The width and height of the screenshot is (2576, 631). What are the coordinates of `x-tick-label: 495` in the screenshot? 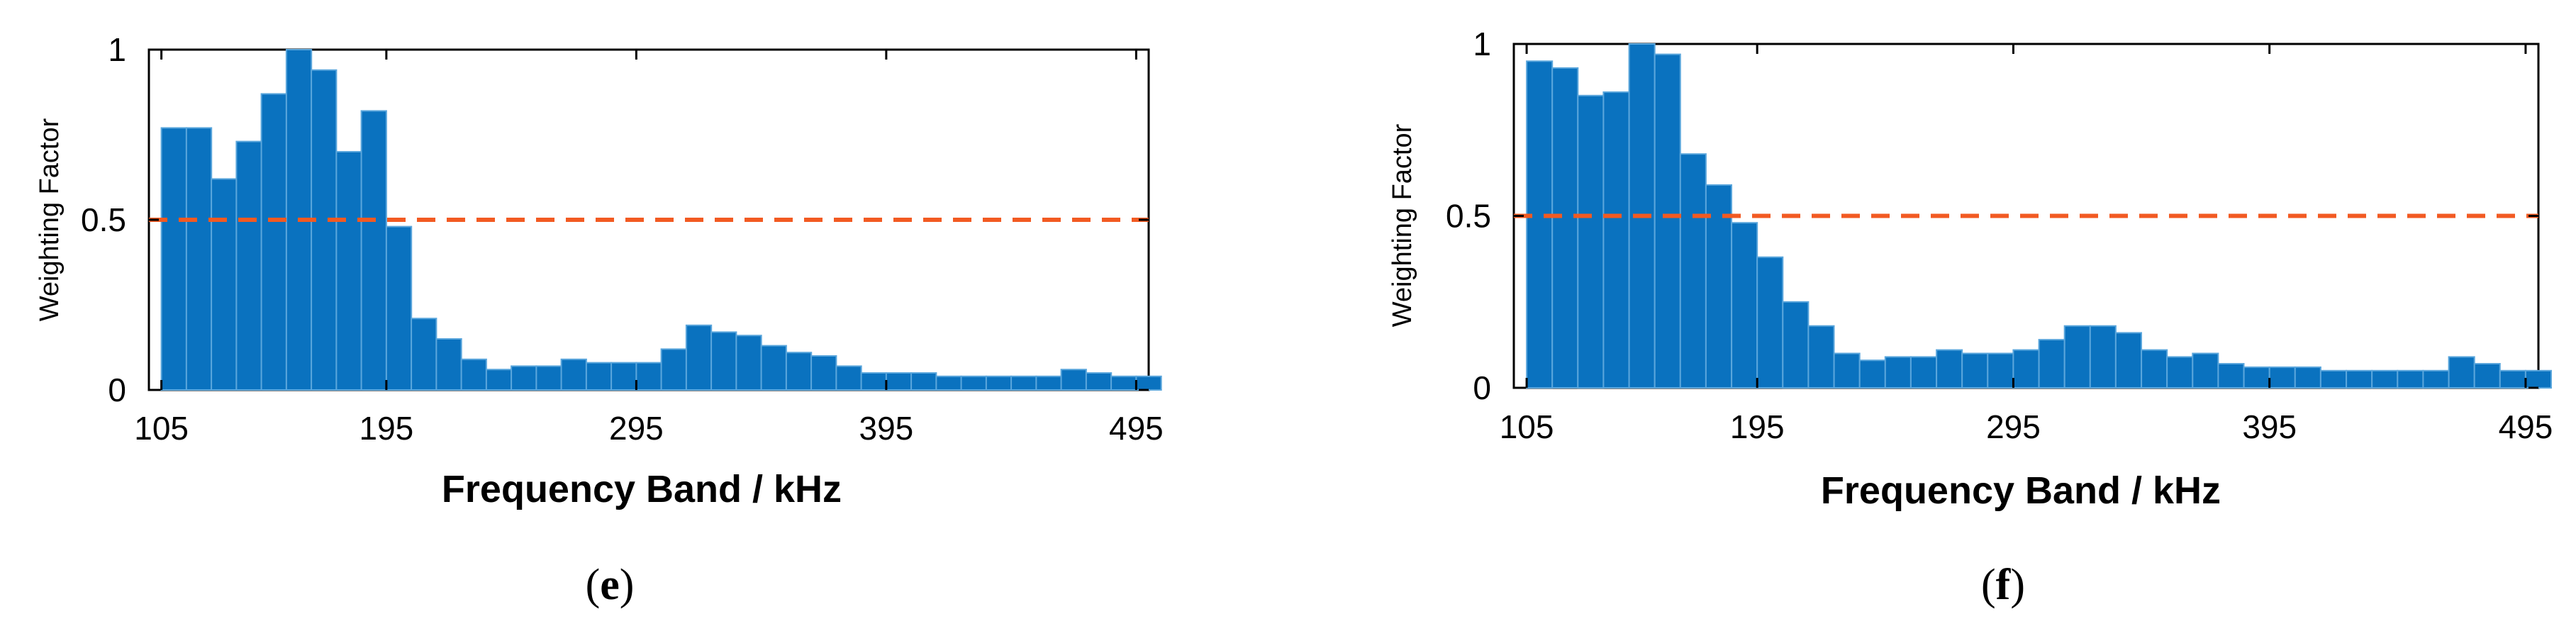 It's located at (1136, 429).